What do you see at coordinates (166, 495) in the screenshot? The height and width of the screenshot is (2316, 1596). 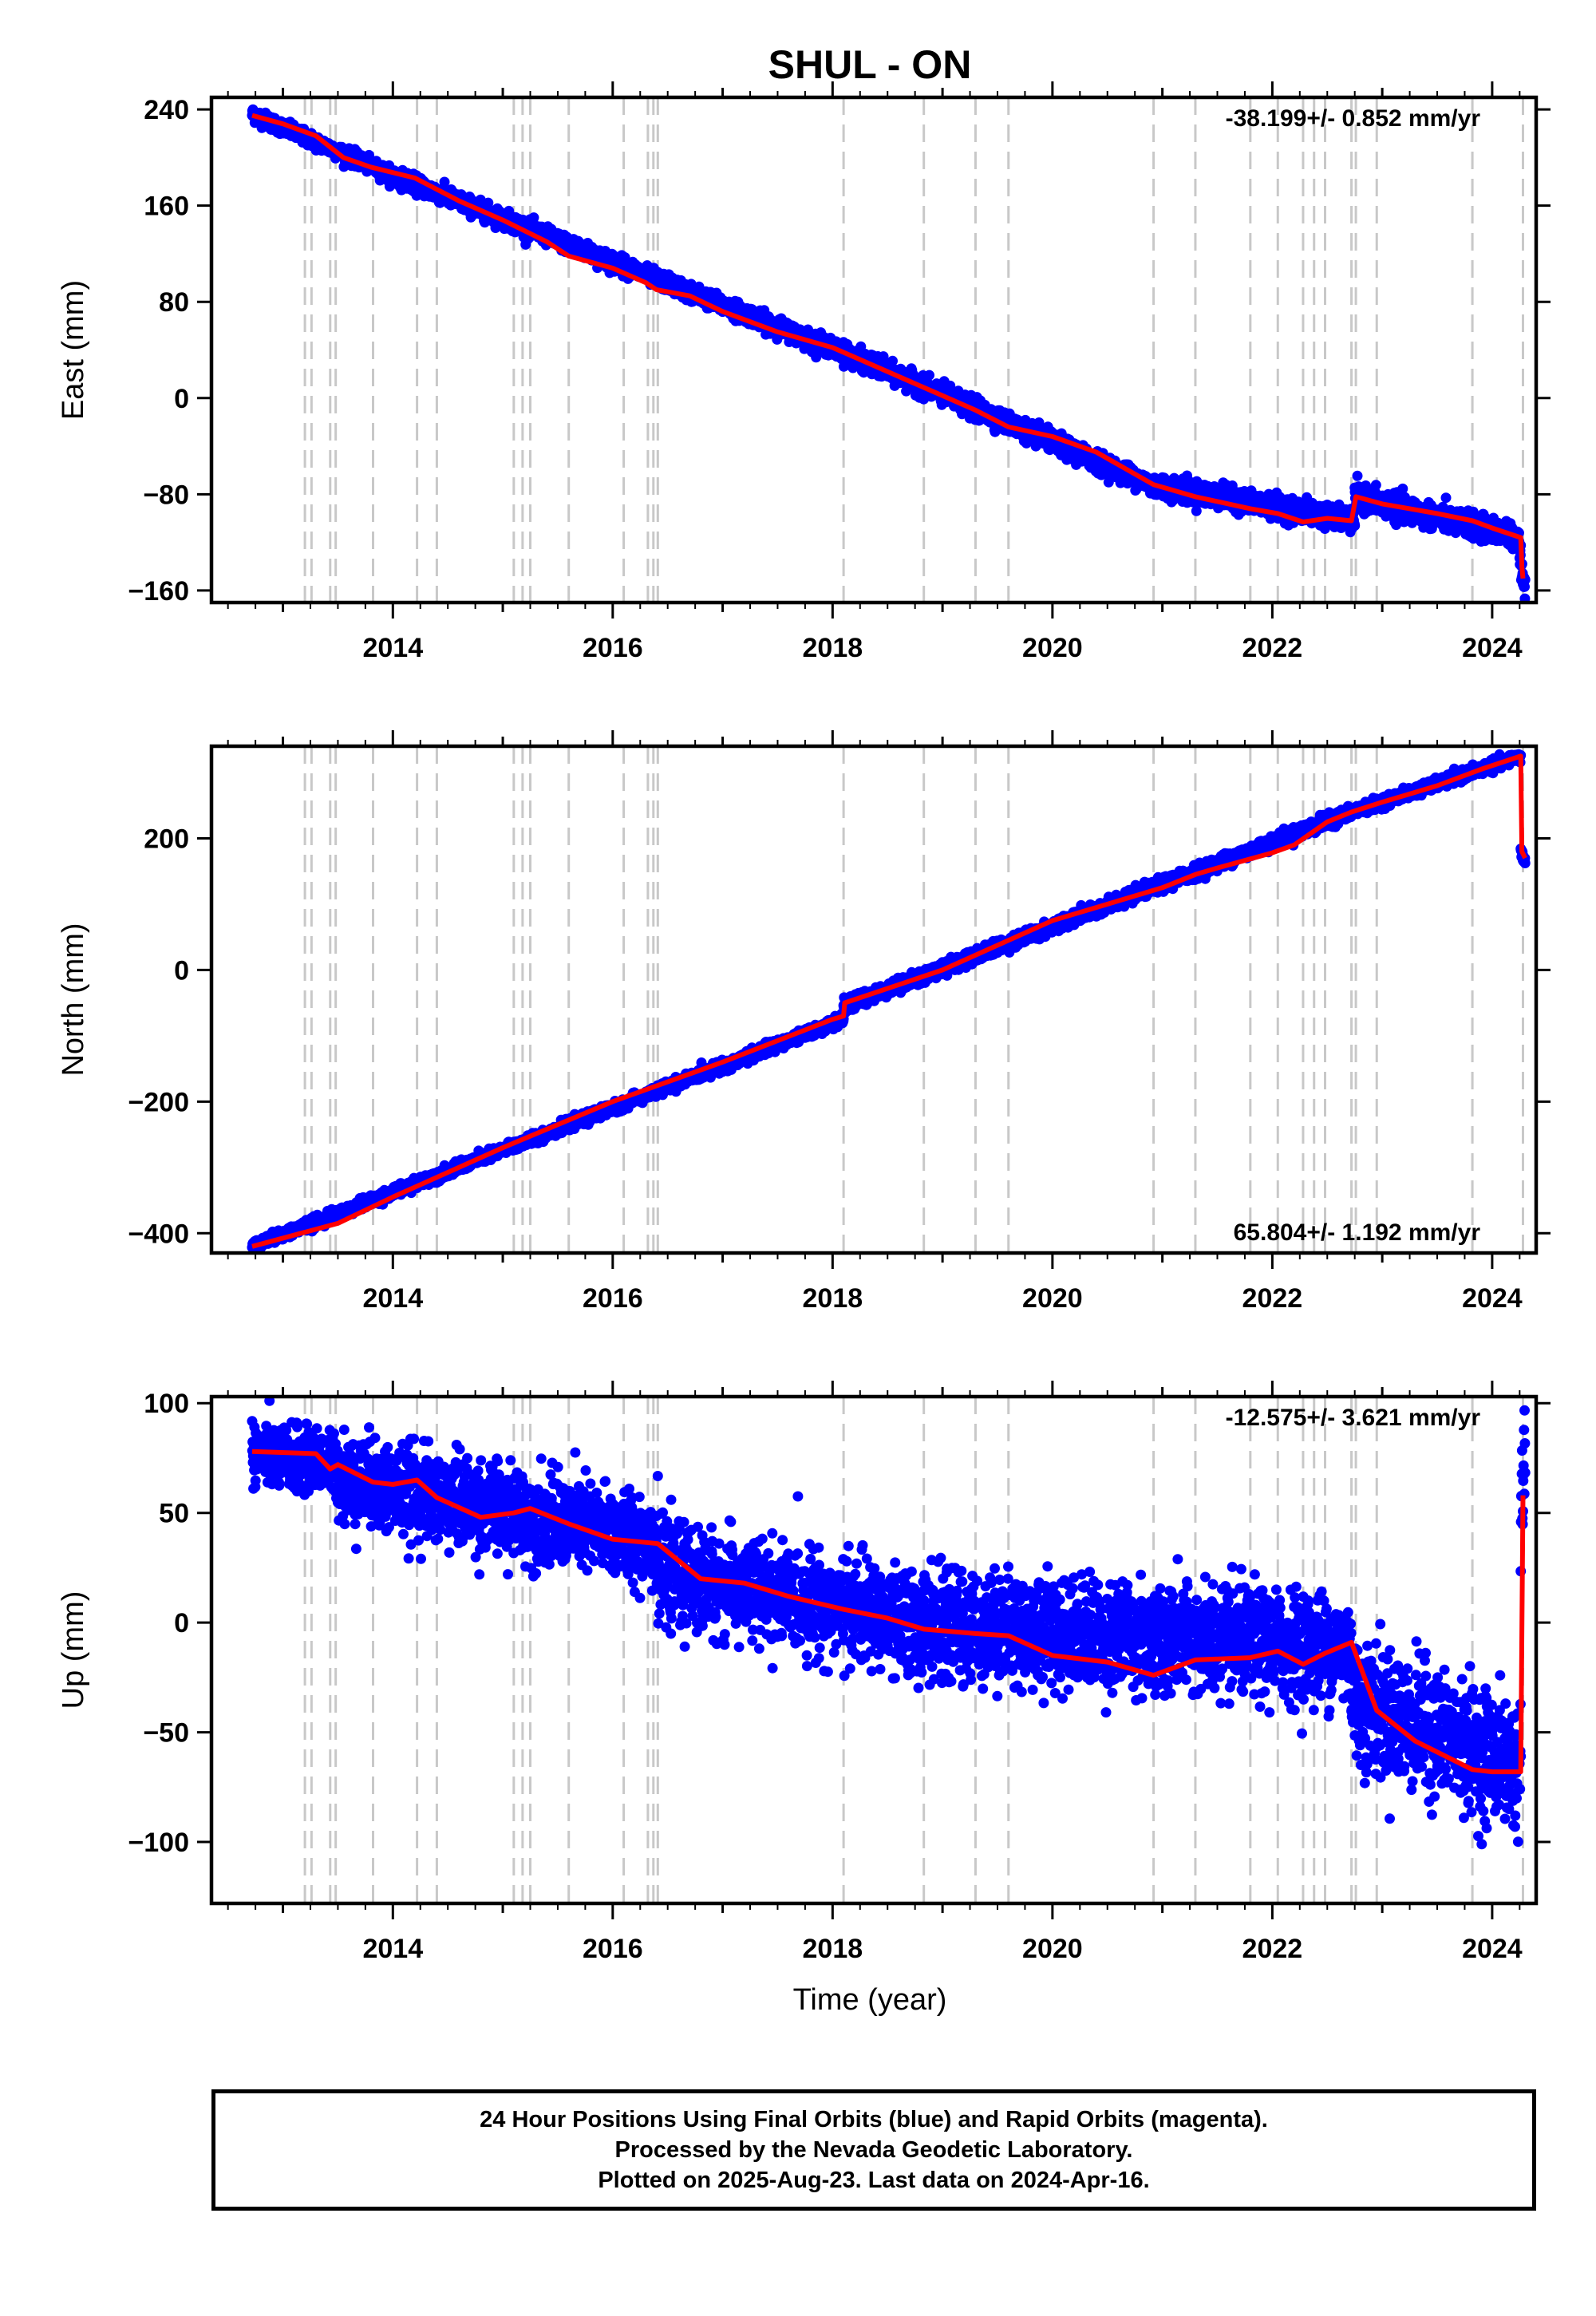 I see `y-tick-label: −80` at bounding box center [166, 495].